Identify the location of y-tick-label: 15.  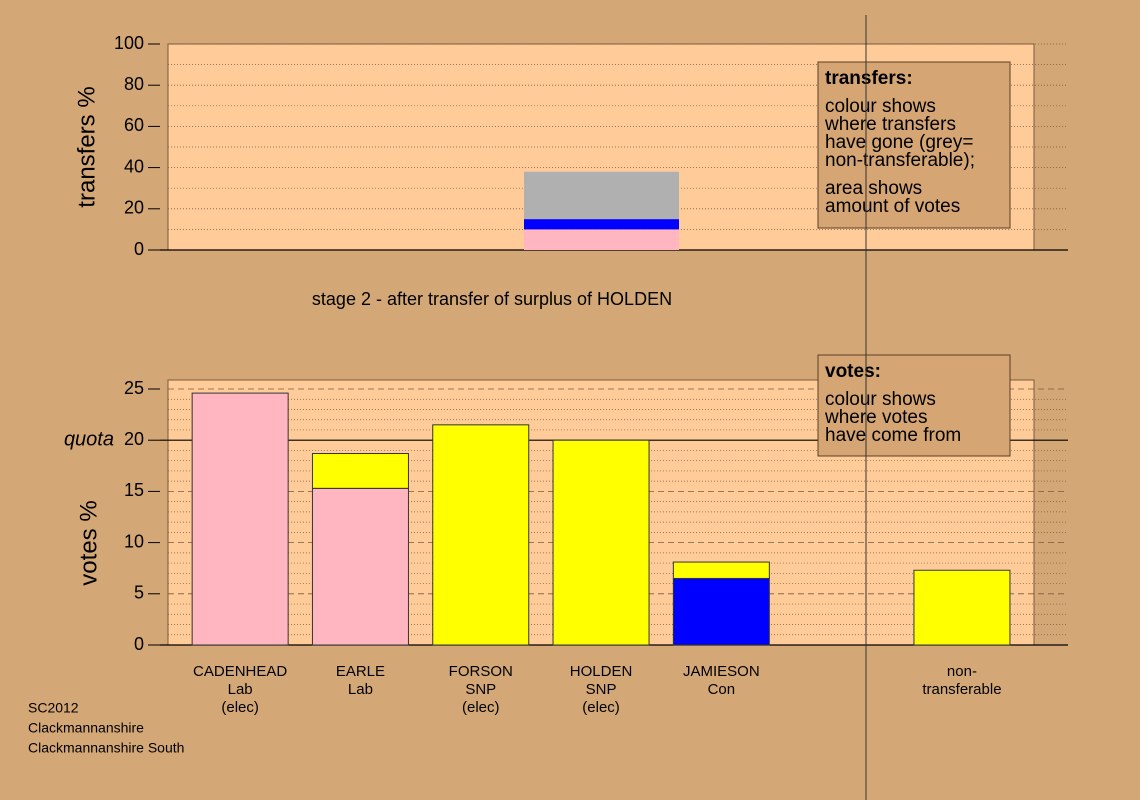
(134, 490).